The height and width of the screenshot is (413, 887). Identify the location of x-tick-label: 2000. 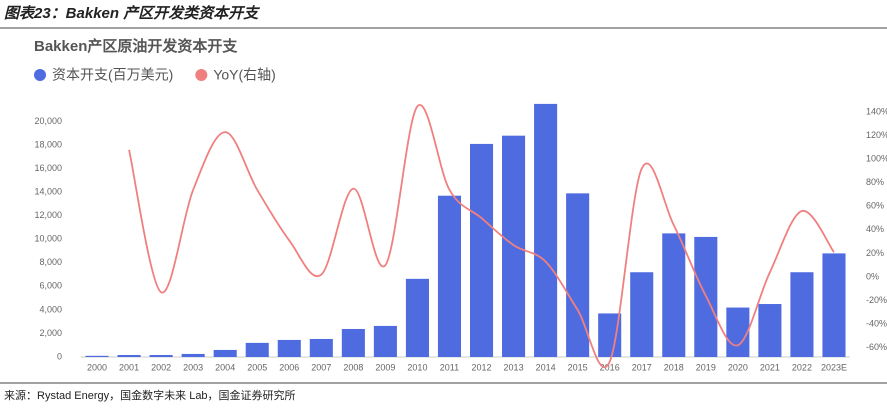
(97, 367).